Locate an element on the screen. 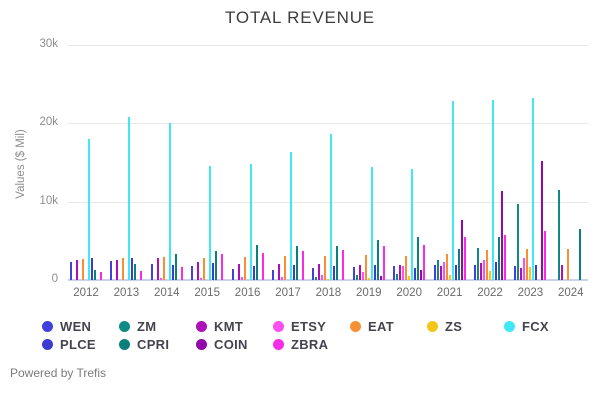  bar-EAT-2023 is located at coordinates (527, 264).